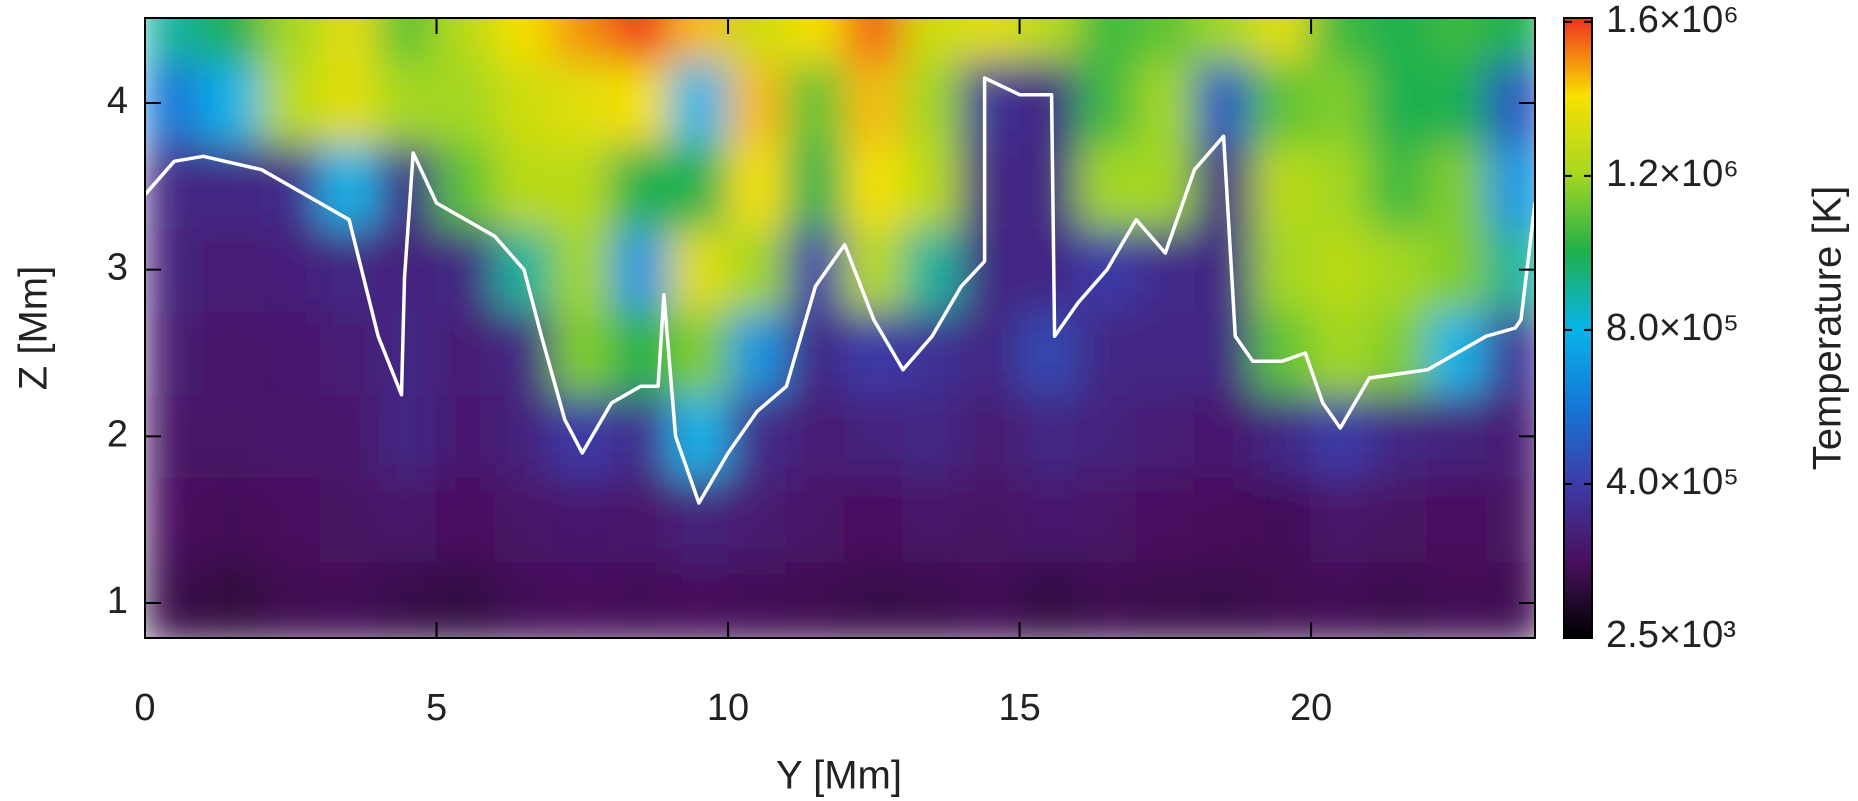 This screenshot has height=801, width=1858. I want to click on y-tick-label: 1, so click(117, 601).